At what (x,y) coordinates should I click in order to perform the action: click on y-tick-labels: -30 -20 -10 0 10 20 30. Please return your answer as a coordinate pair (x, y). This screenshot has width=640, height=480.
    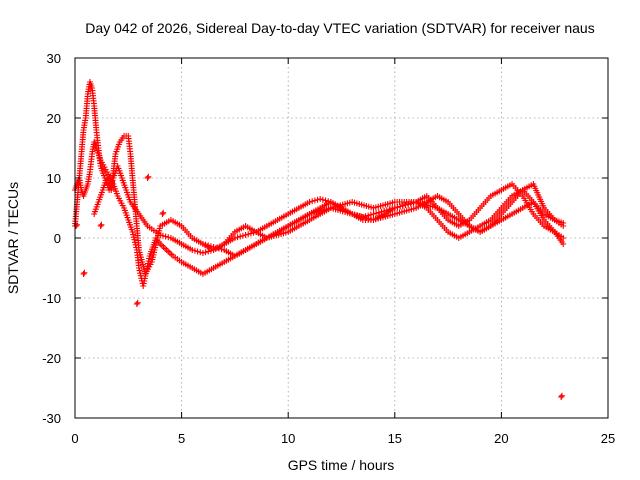
    Looking at the image, I should click on (51, 238).